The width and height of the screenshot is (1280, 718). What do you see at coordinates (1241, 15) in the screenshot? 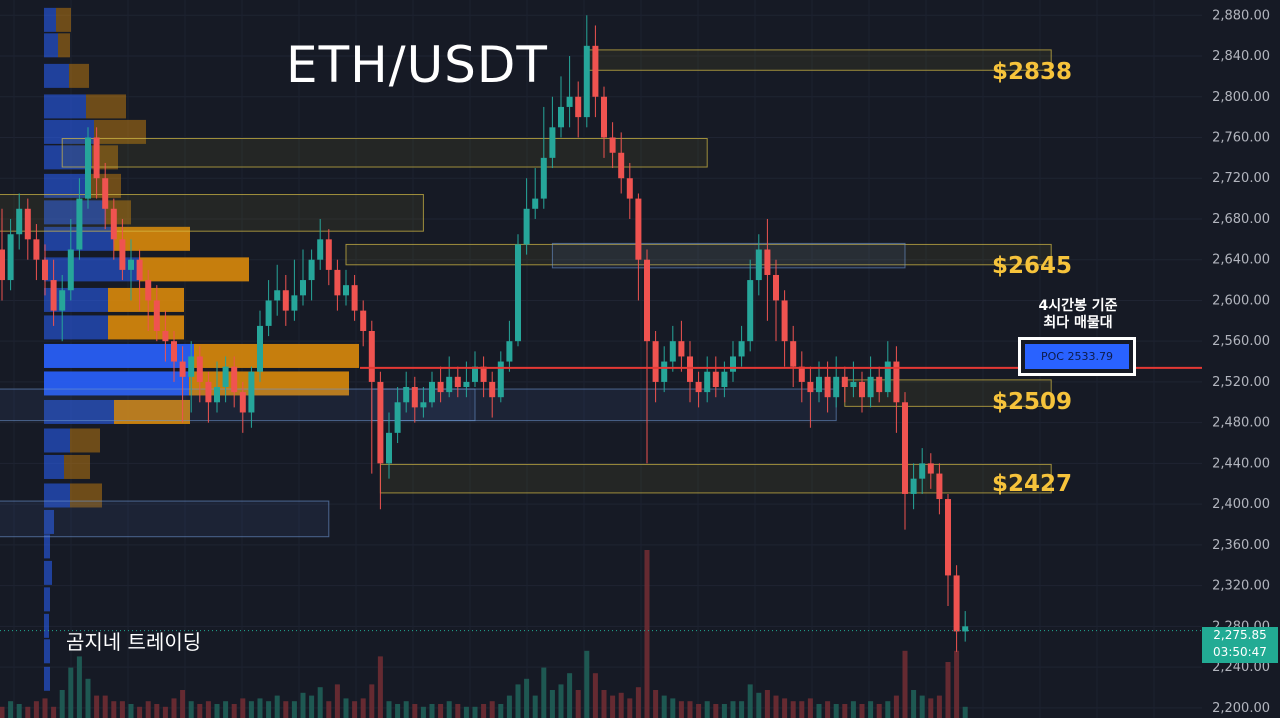
I see `y-axis-tick-label: 2,880.00` at bounding box center [1241, 15].